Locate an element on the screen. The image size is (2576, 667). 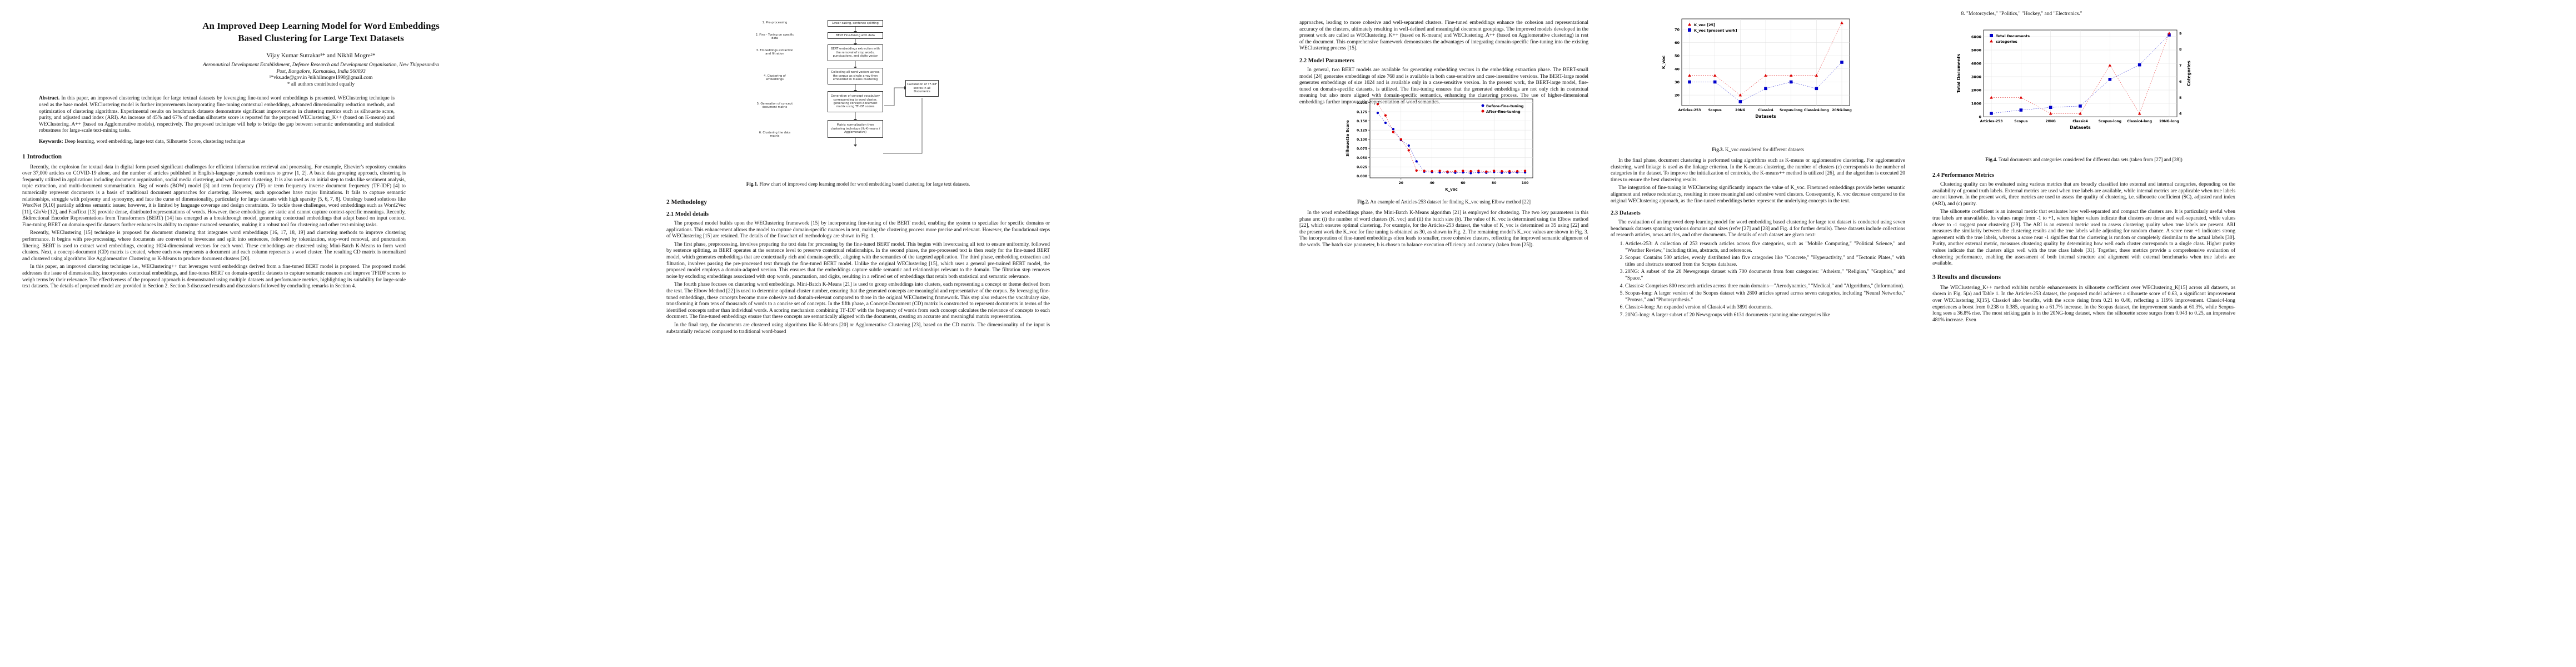
y-tick-label: 4000 is located at coordinates (1976, 64).